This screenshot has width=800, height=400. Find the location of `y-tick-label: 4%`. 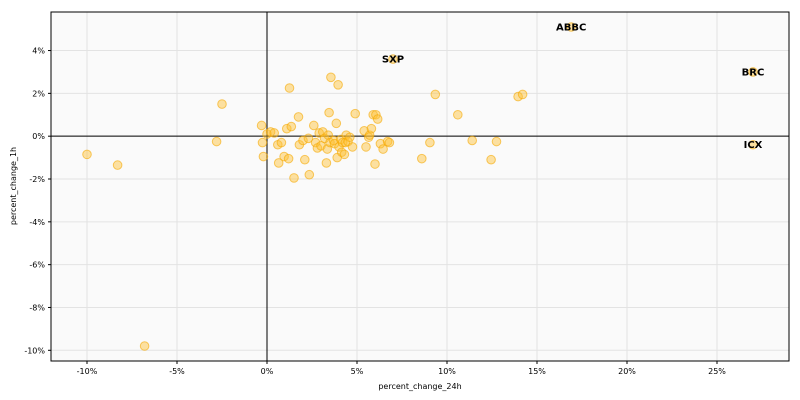

y-tick-label: 4% is located at coordinates (38, 51).